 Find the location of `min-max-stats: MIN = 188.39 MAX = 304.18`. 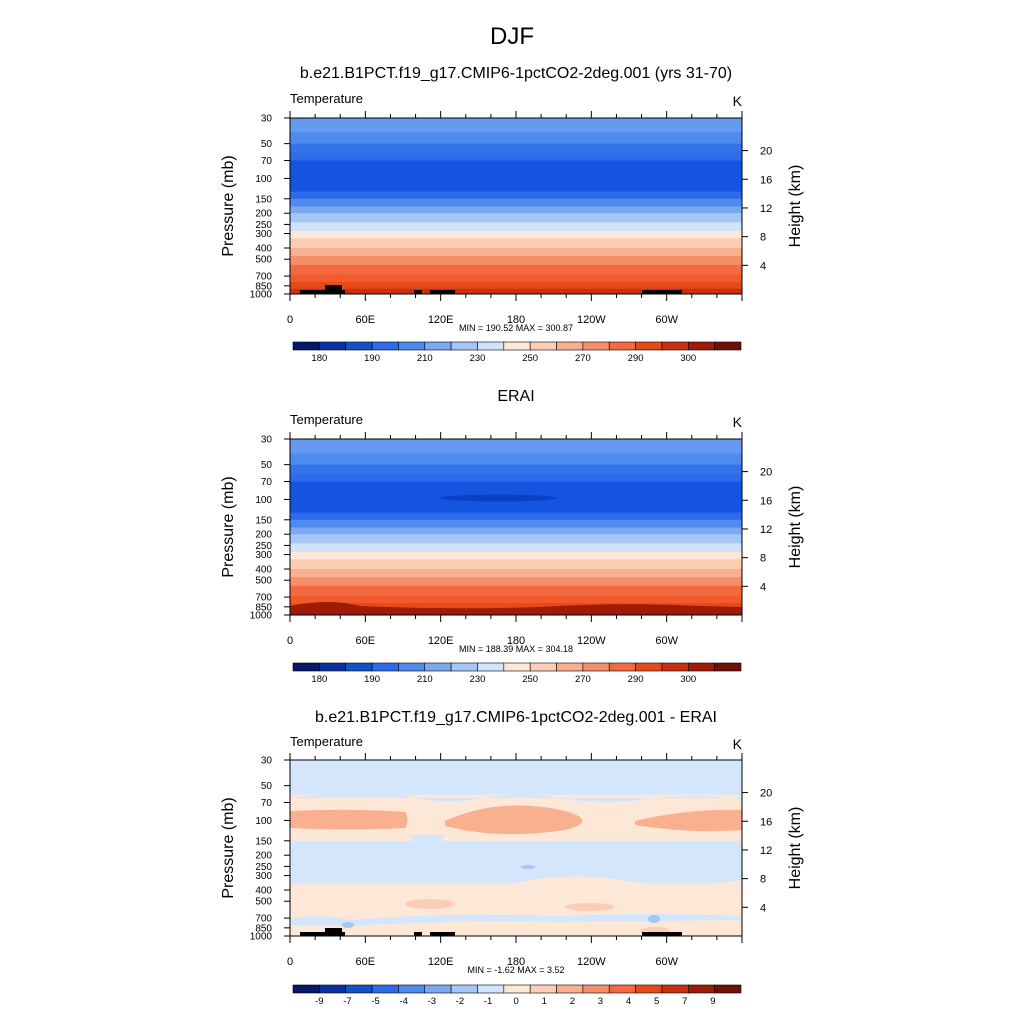

min-max-stats: MIN = 188.39 MAX = 304.18 is located at coordinates (516, 649).